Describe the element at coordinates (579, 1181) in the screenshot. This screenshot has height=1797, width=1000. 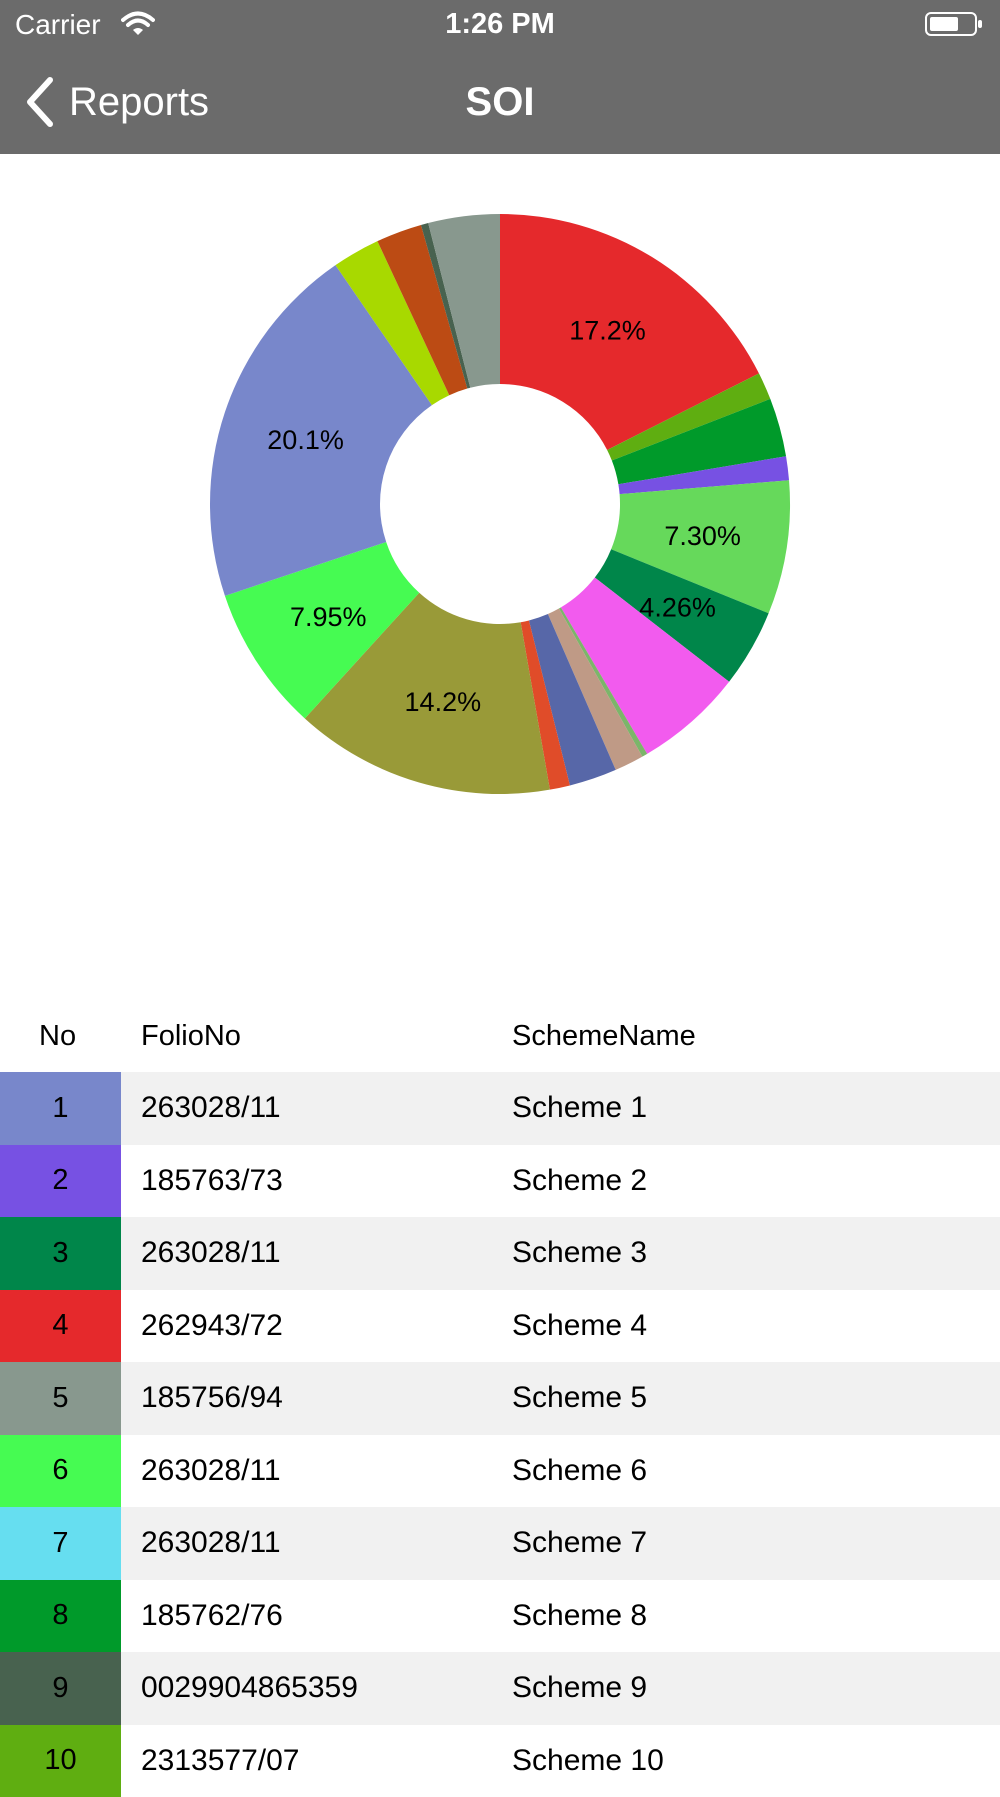
I see `scheme-name-cell: Scheme 2` at that location.